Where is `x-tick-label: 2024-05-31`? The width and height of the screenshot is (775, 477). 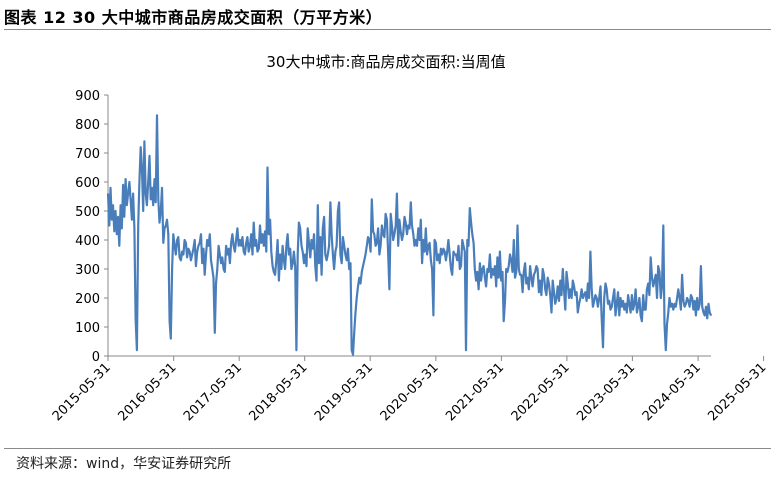
x-tick-label: 2024-05-31 is located at coordinates (672, 392).